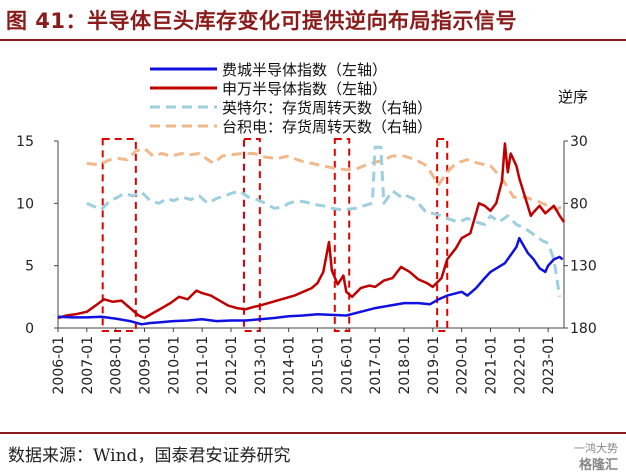 This screenshot has width=626, height=474. What do you see at coordinates (347, 365) in the screenshot?
I see `x-tick-label-10: 2016-01` at bounding box center [347, 365].